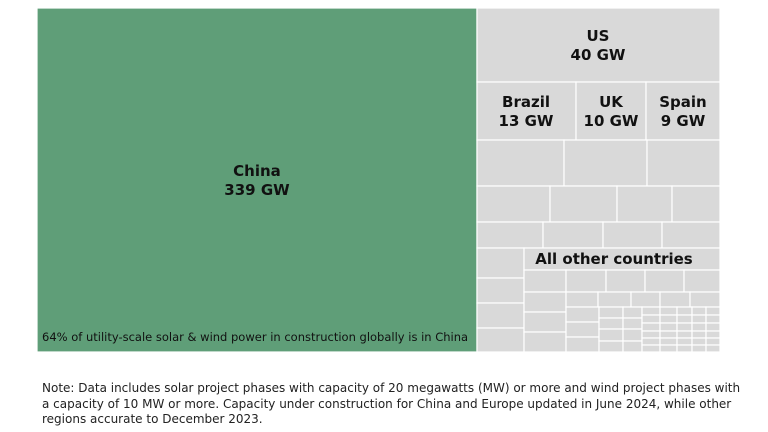  What do you see at coordinates (683, 121) in the screenshot?
I see `spain-value: 9 GW` at bounding box center [683, 121].